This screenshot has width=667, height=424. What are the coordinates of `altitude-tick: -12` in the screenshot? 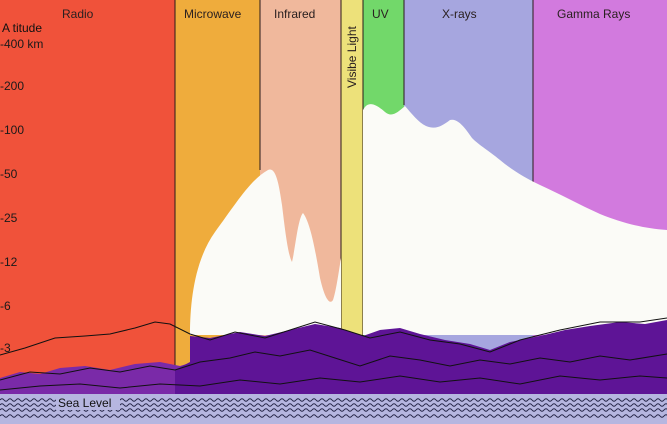 It's located at (9, 262).